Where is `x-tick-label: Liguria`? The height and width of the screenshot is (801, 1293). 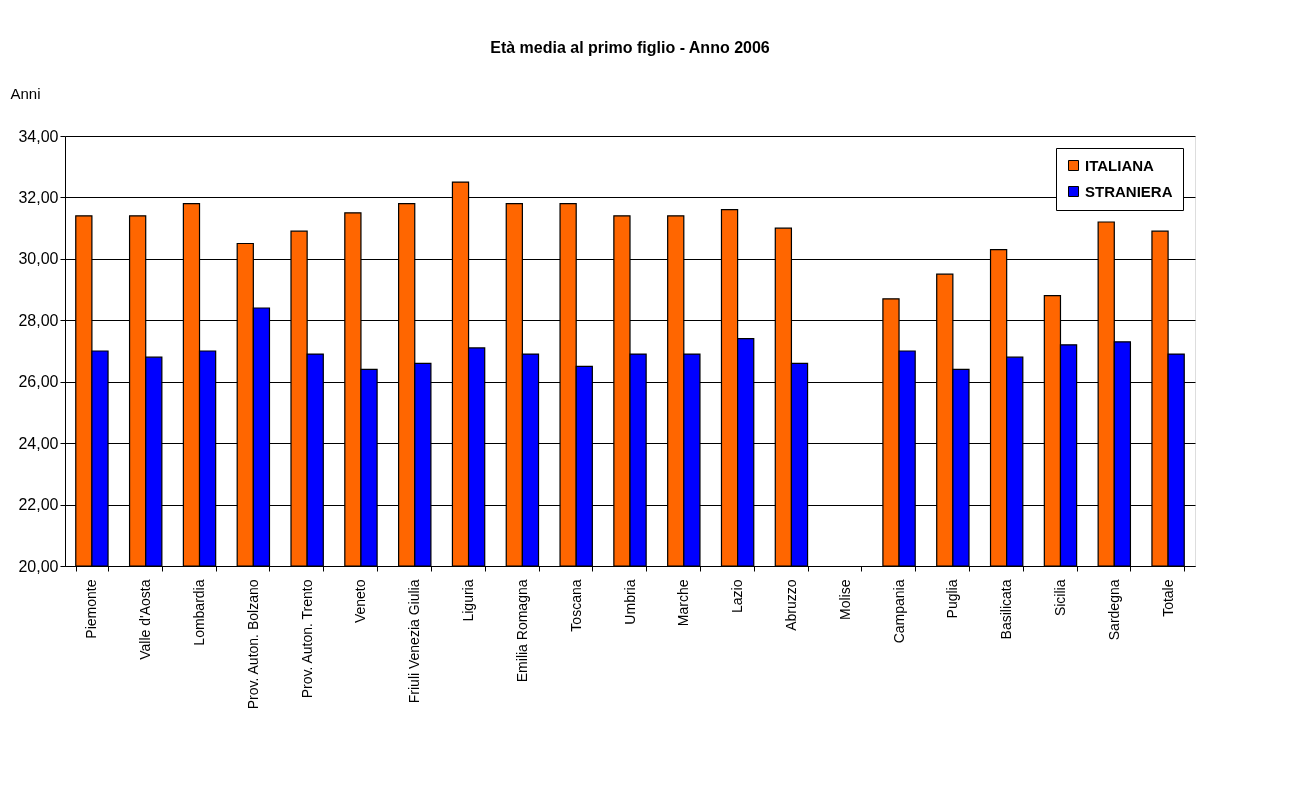 x-tick-label: Liguria is located at coordinates (468, 600).